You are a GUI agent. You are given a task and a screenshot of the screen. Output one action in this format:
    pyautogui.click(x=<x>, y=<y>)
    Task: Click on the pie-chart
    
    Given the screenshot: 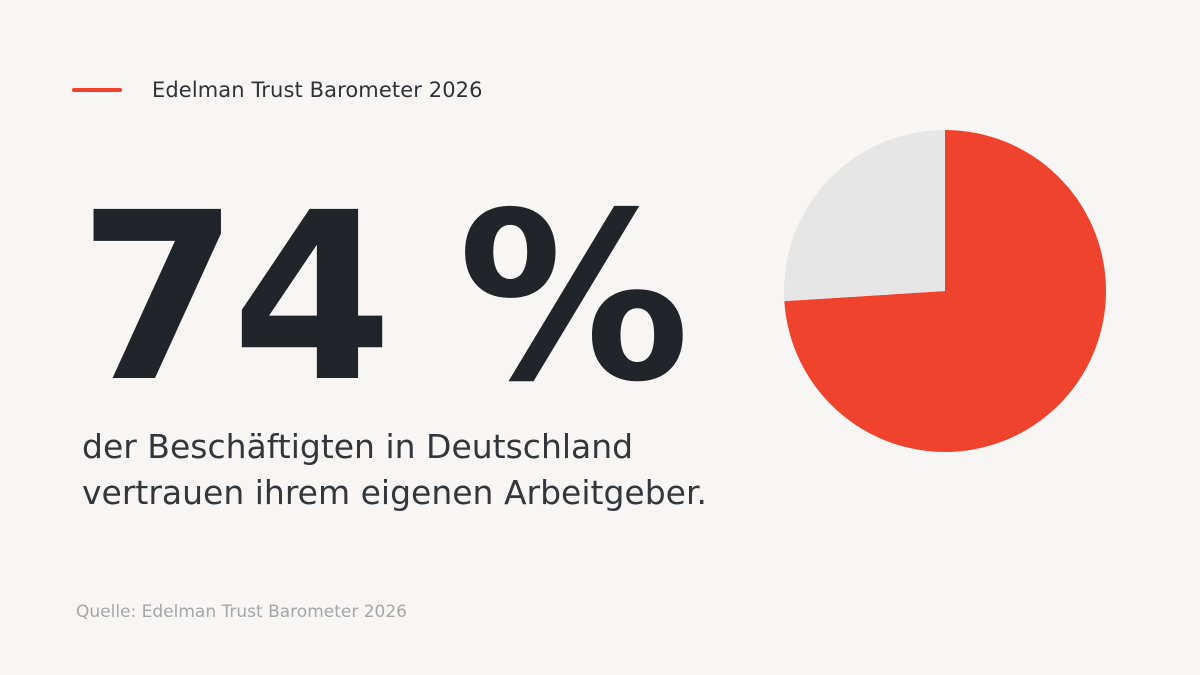 What is the action you would take?
    pyautogui.click(x=945, y=291)
    